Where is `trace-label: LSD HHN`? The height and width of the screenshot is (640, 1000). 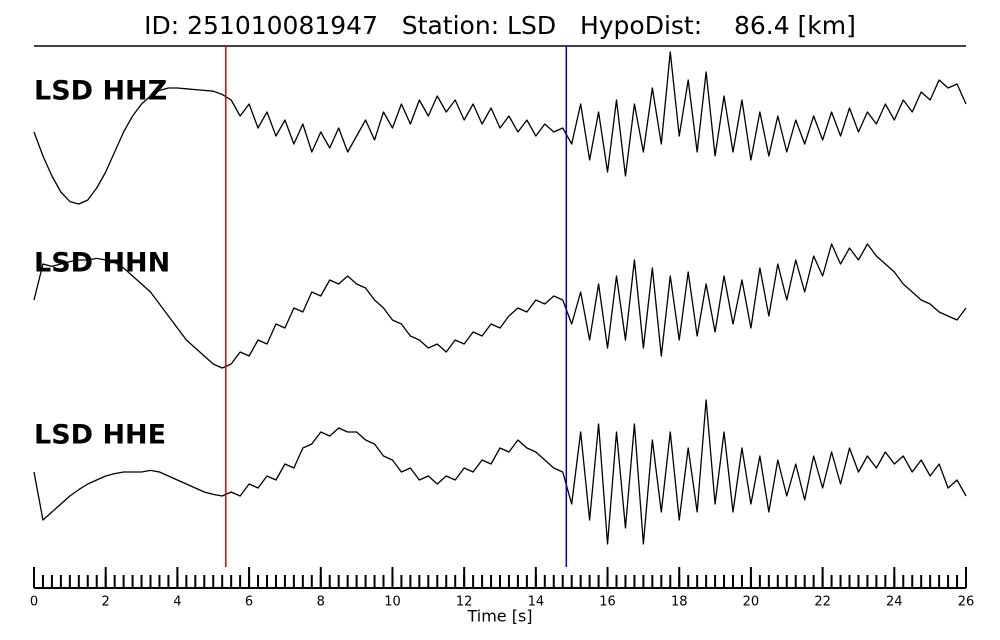
trace-label: LSD HHN is located at coordinates (102, 263).